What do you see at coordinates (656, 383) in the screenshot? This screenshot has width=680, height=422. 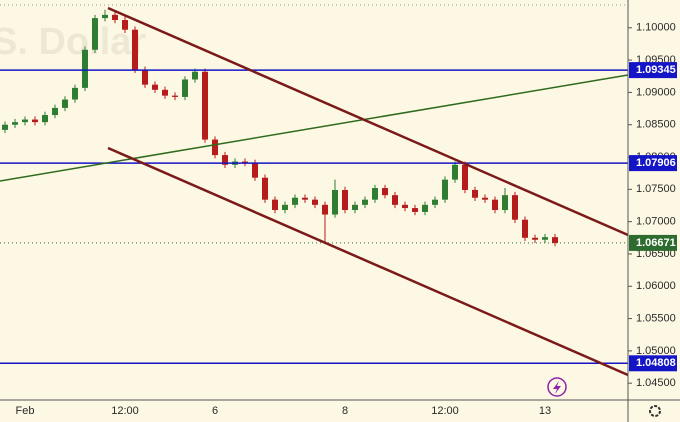 I see `y-tick-label: 1.04500` at bounding box center [656, 383].